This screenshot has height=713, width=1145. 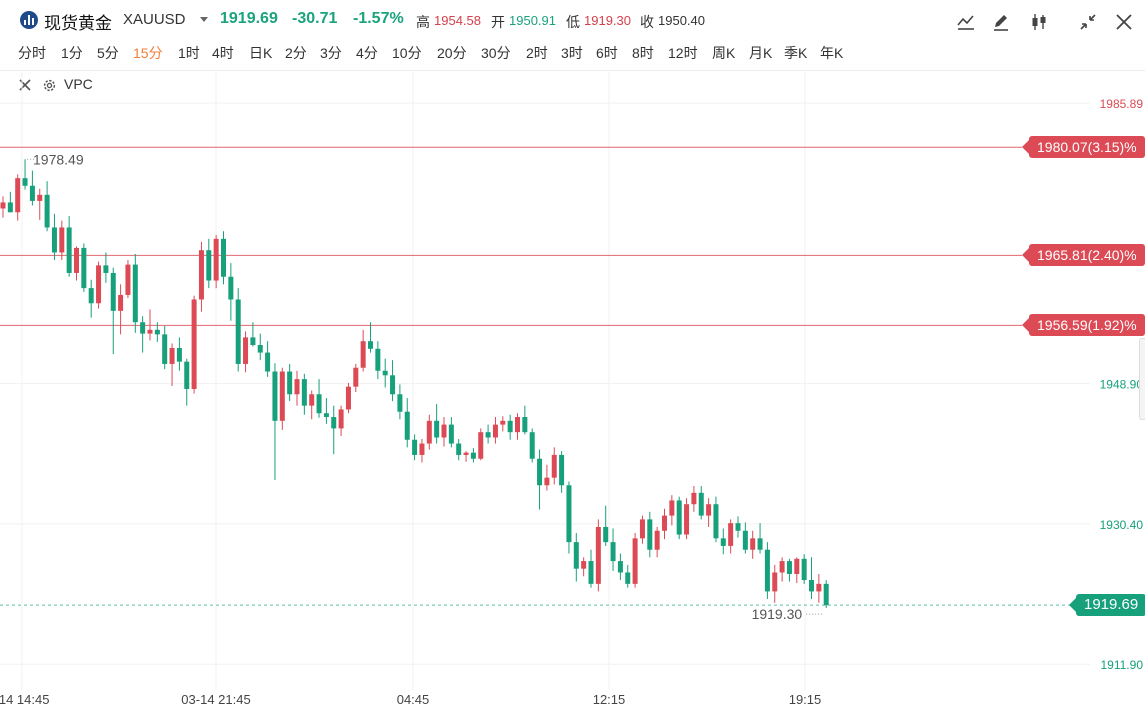 What do you see at coordinates (761, 53) in the screenshot?
I see `period-tab-19: 月K` at bounding box center [761, 53].